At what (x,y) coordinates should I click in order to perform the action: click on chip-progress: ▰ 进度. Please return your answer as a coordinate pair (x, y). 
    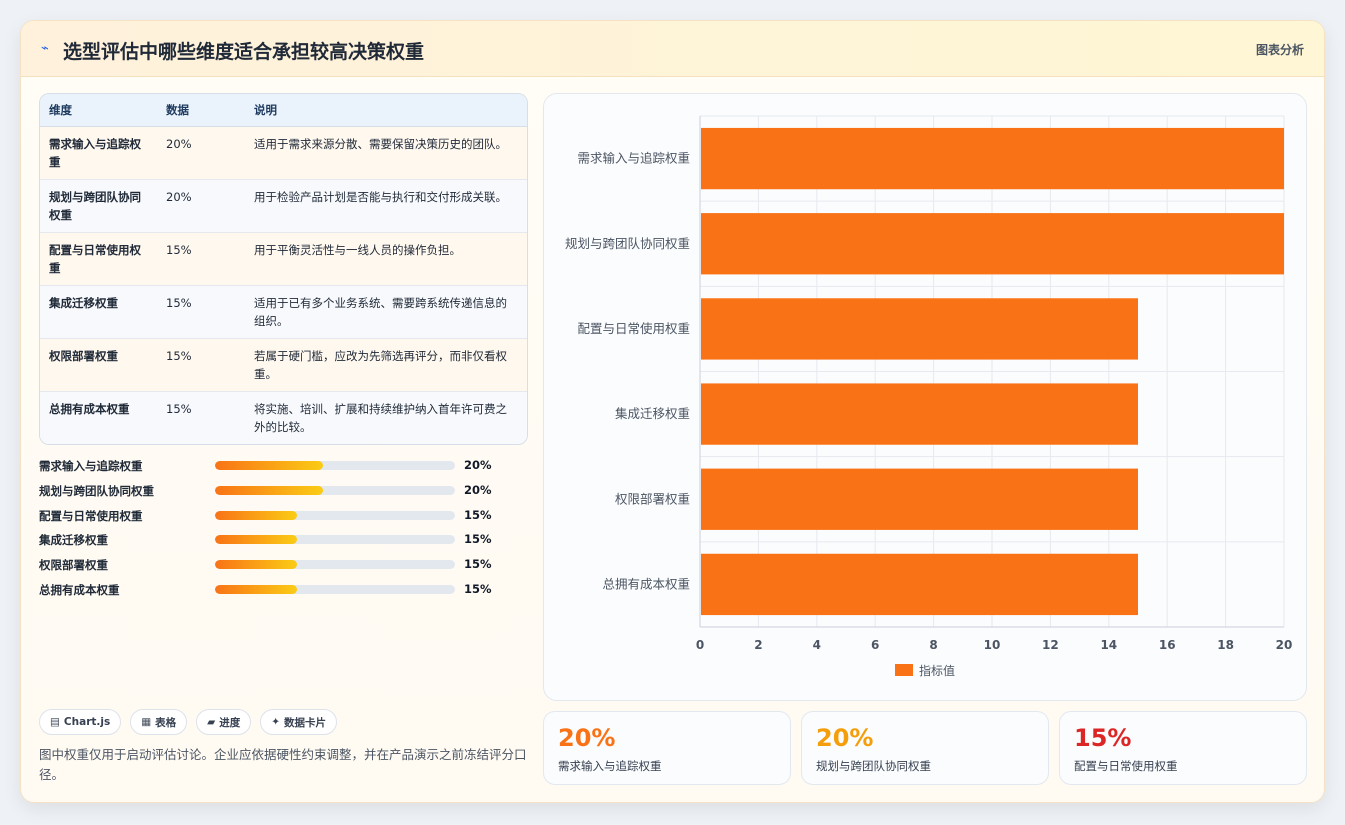
    Looking at the image, I should click on (224, 722).